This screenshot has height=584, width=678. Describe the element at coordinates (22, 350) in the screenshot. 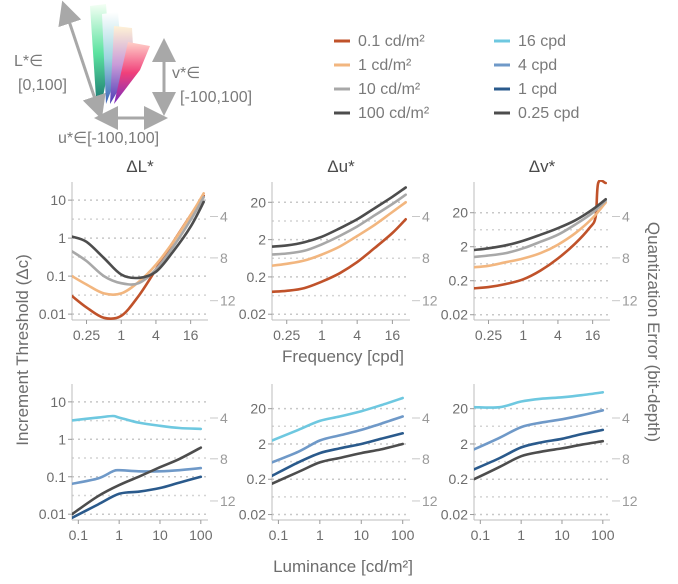

I see `y-axis-label-left: Increment Threshold (Δc)` at that location.